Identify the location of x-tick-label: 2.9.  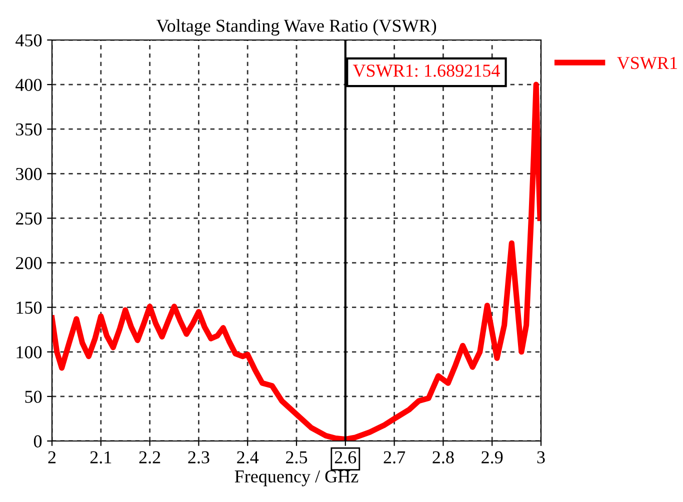
(492, 457).